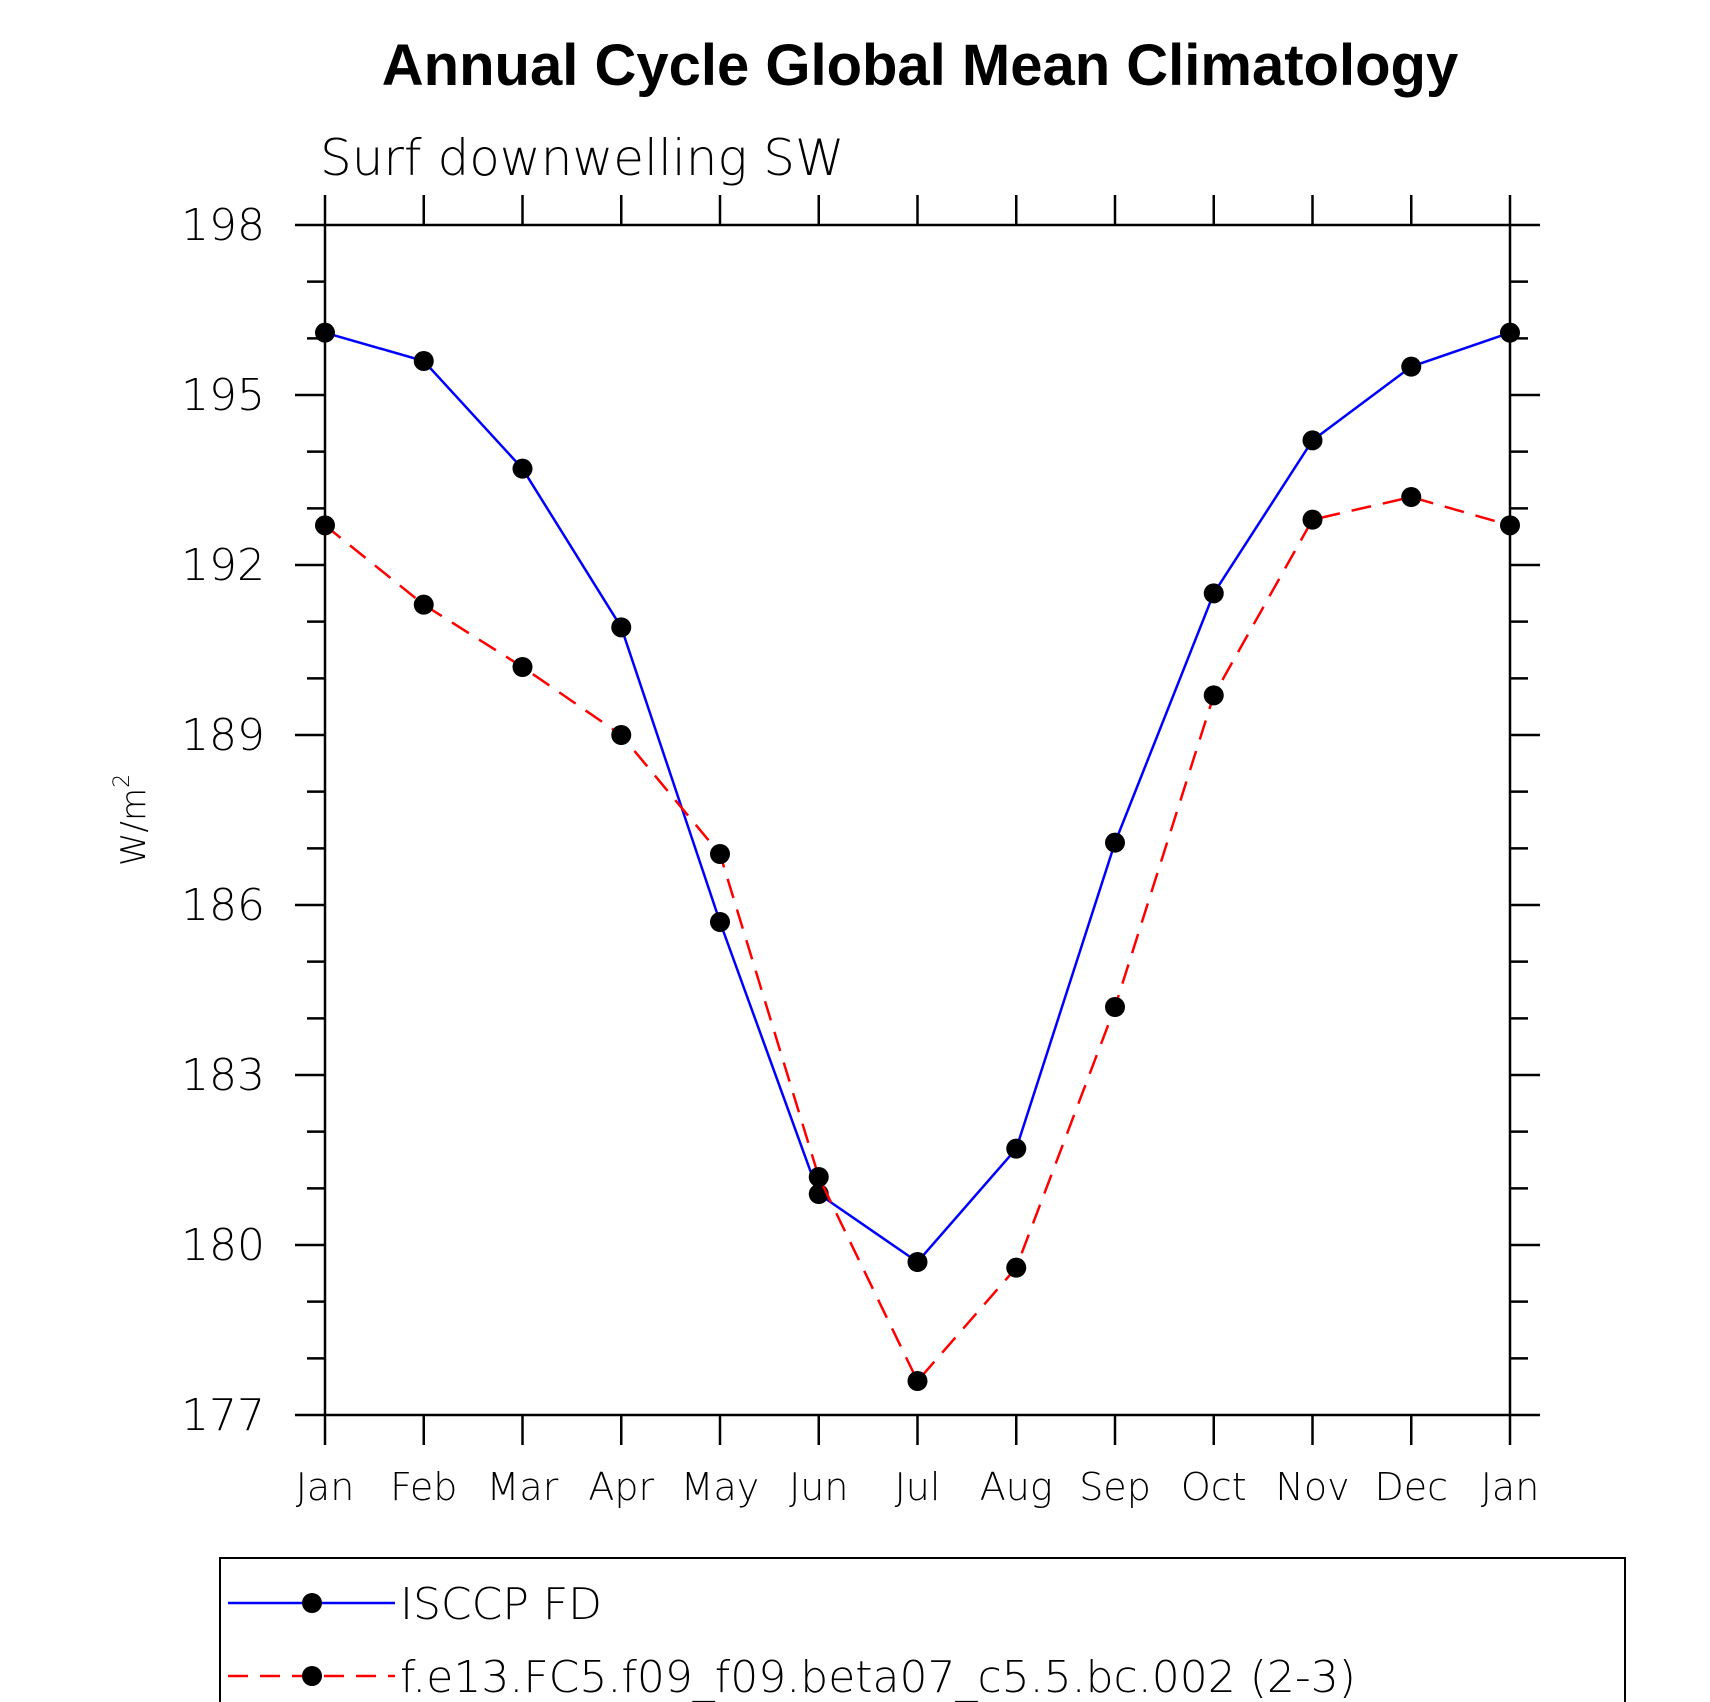 The width and height of the screenshot is (1710, 1702). I want to click on y-tick-label: 186, so click(223, 905).